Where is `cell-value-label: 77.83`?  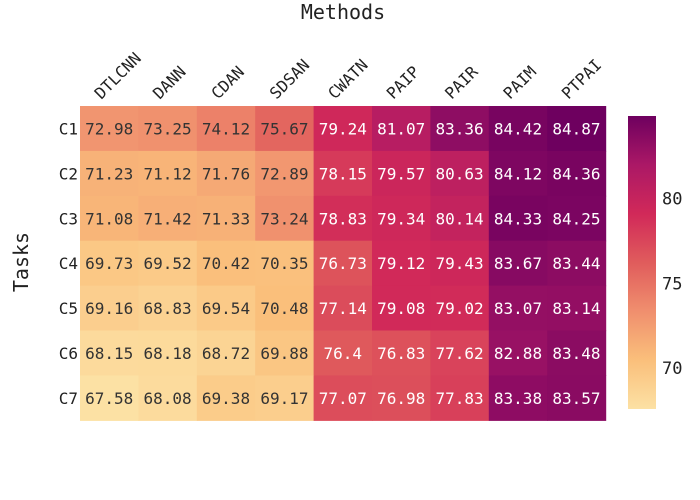 cell-value-label: 77.83 is located at coordinates (460, 398).